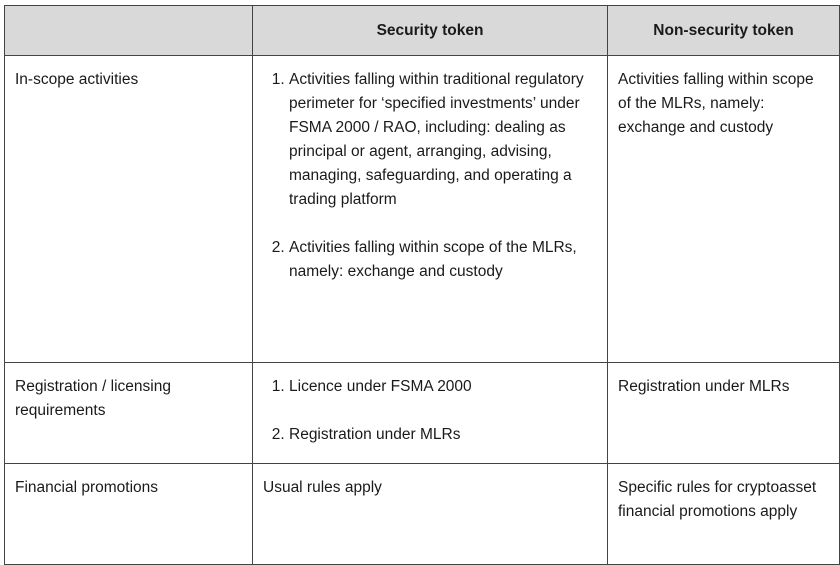  Describe the element at coordinates (128, 30) in the screenshot. I see `header-empty` at that location.